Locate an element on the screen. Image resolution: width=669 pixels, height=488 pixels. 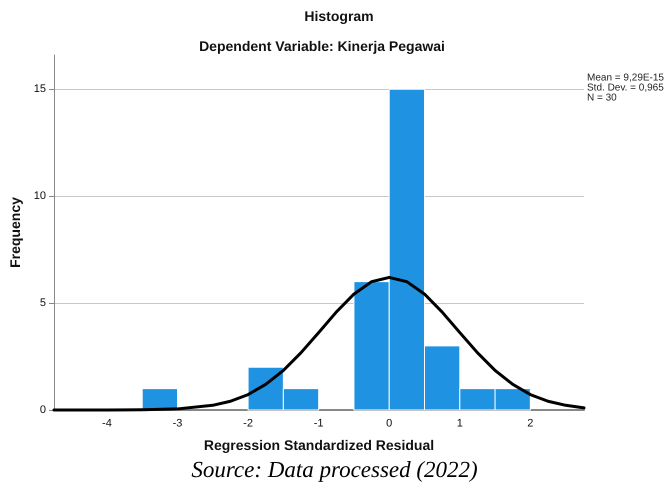
x-tick-label: -2 is located at coordinates (248, 424).